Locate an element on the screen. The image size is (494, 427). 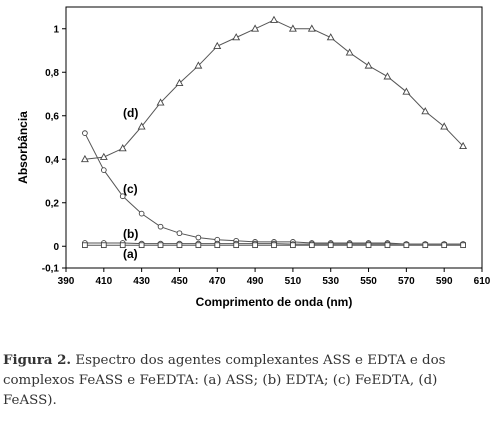
caption-number: Figura 2. is located at coordinates (37, 360).